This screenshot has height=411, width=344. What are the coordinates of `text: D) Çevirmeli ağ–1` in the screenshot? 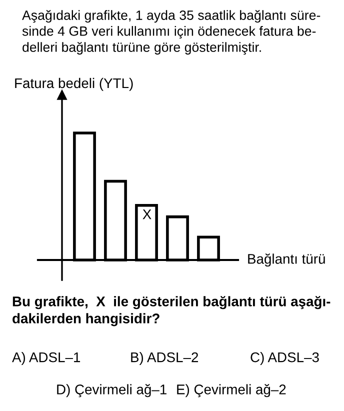 It's located at (111, 391).